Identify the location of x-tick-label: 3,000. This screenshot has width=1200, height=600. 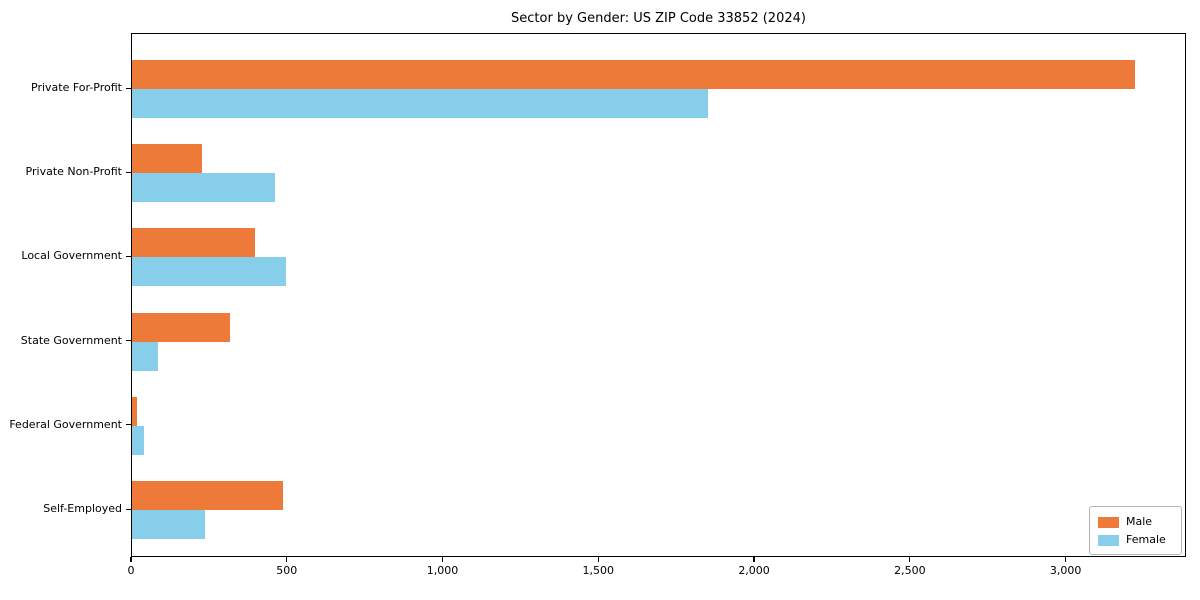
(1065, 570).